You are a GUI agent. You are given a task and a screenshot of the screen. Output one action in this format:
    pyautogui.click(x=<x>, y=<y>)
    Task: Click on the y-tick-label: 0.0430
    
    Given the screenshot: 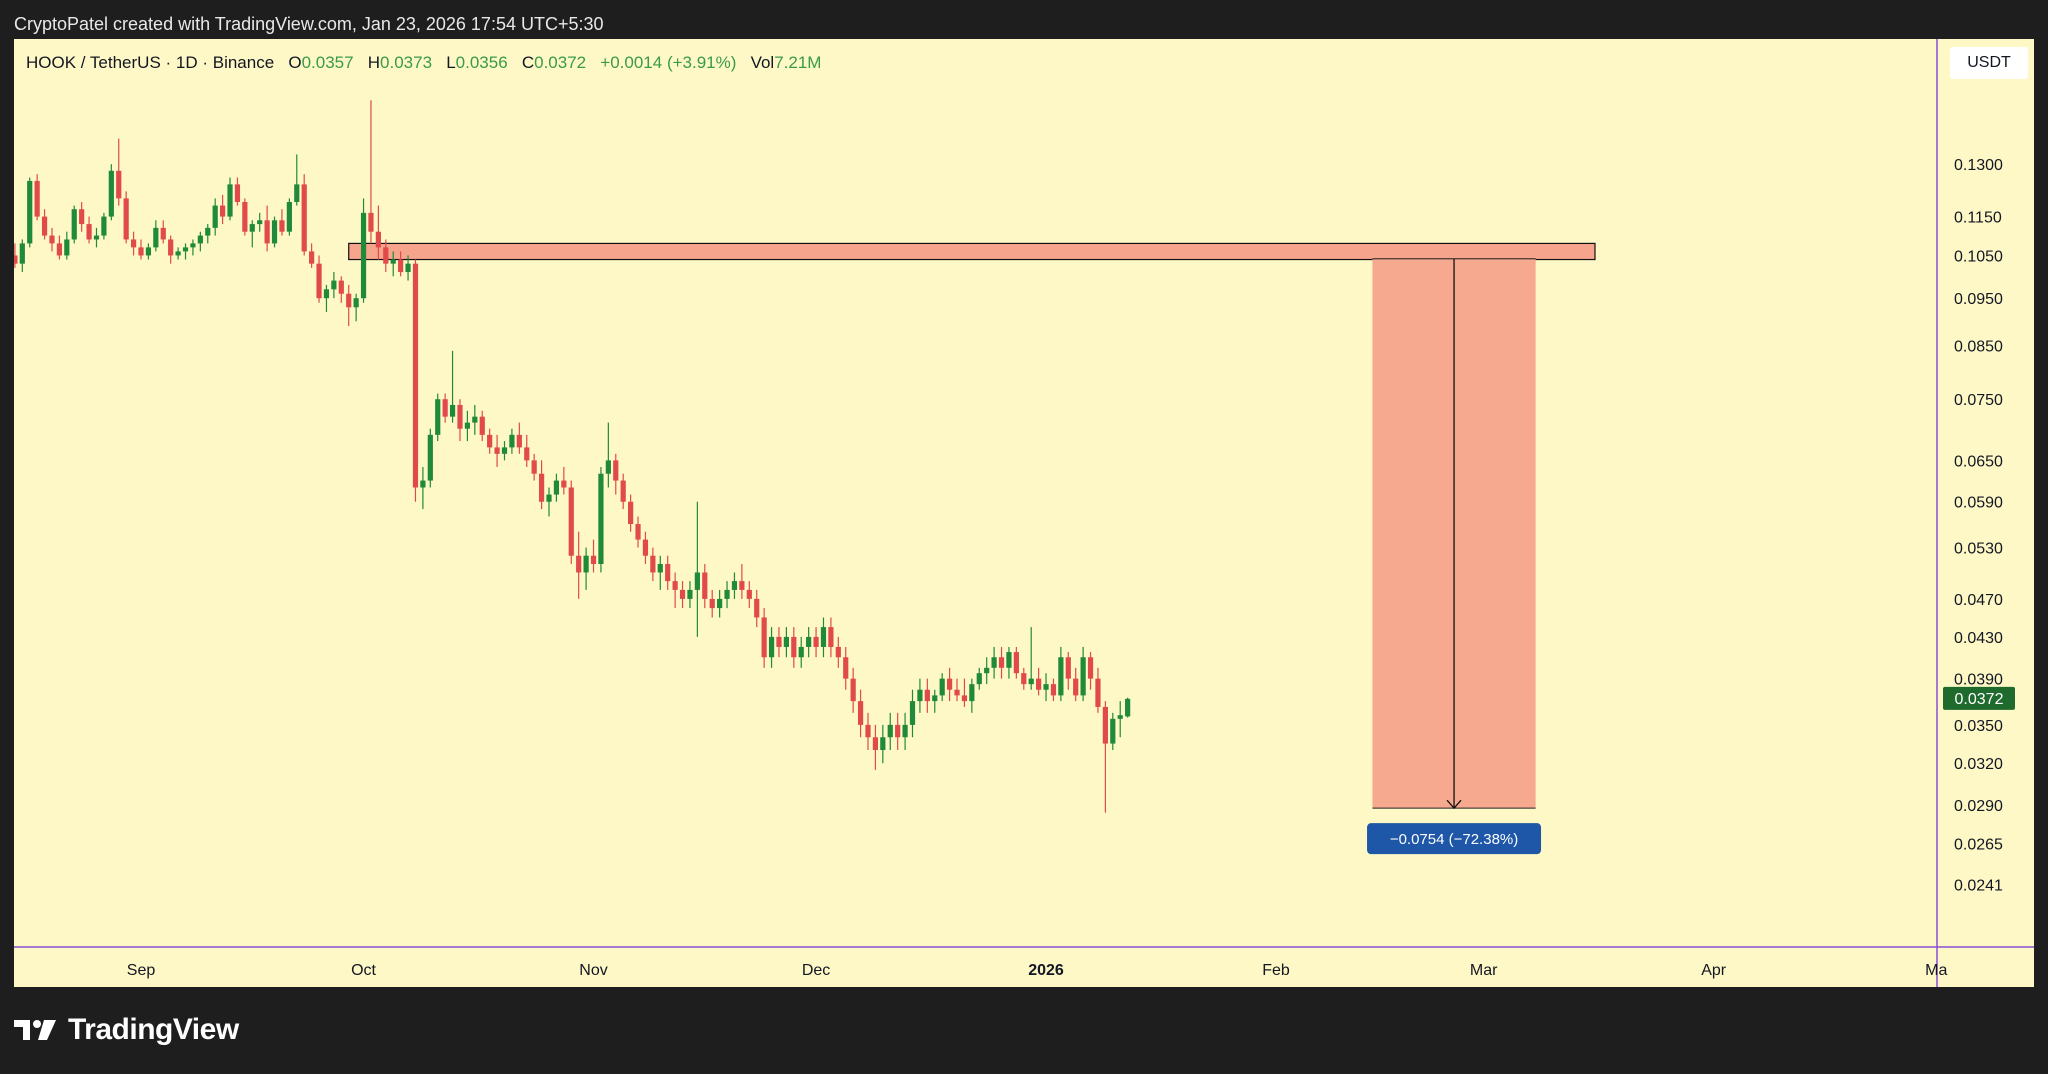 What is the action you would take?
    pyautogui.click(x=1978, y=638)
    